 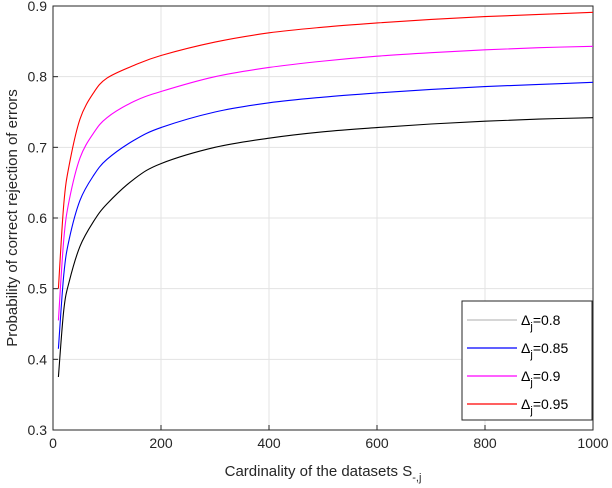 I want to click on y-tick-label: 0.6, so click(x=38, y=218).